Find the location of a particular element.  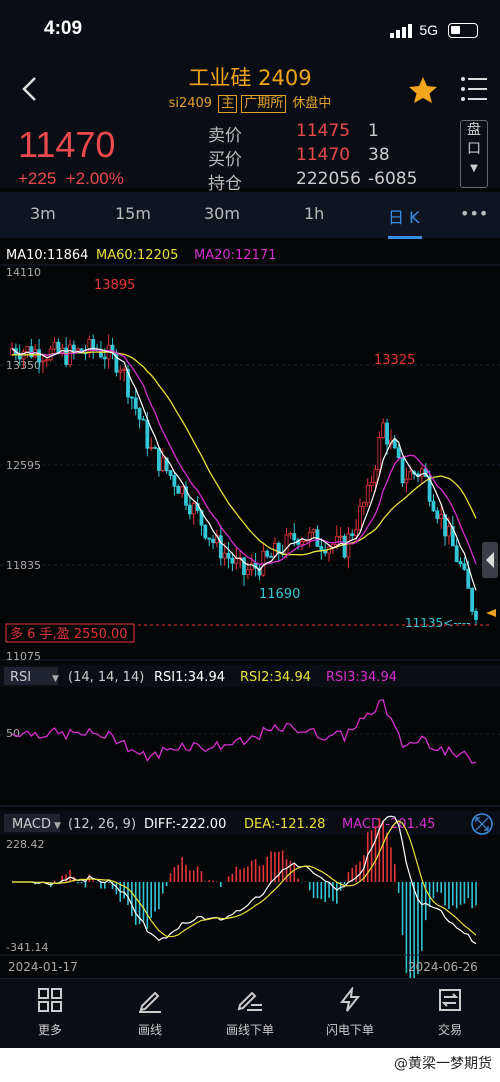

tab-3m: 3m is located at coordinates (43, 213).